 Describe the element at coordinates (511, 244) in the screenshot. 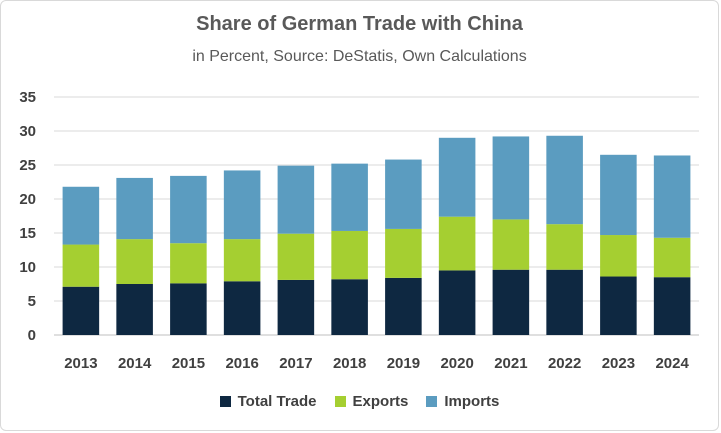

I see `bar-exports-2021` at that location.